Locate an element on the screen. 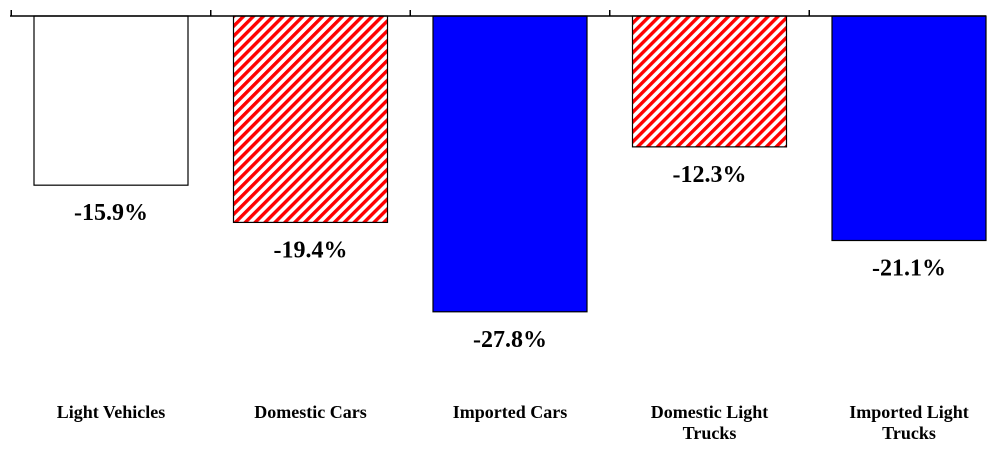 This screenshot has width=996, height=450. category-label-domestic-cars: Domestic Cars is located at coordinates (310, 412).